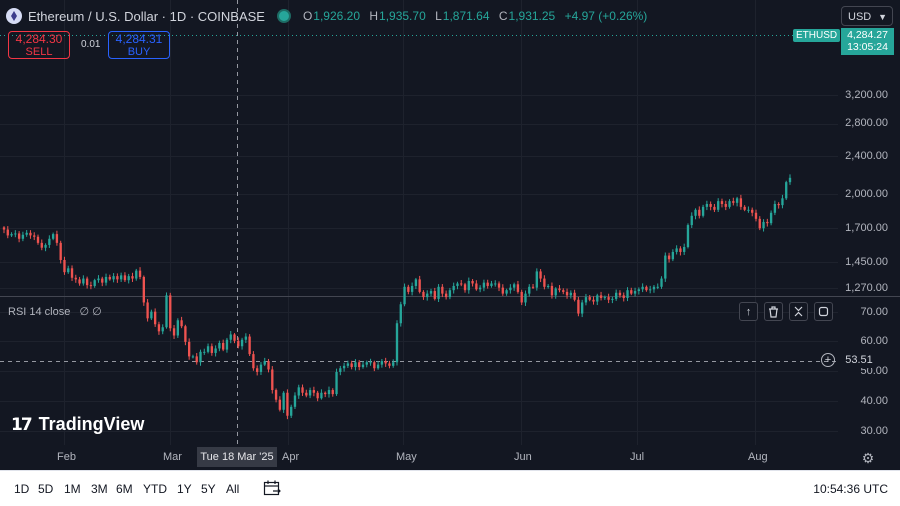  I want to click on move-pane-up-button: ↑, so click(748, 311).